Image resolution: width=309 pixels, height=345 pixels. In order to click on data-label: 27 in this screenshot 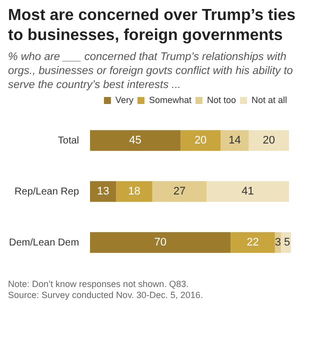, I will do `click(179, 192)`.